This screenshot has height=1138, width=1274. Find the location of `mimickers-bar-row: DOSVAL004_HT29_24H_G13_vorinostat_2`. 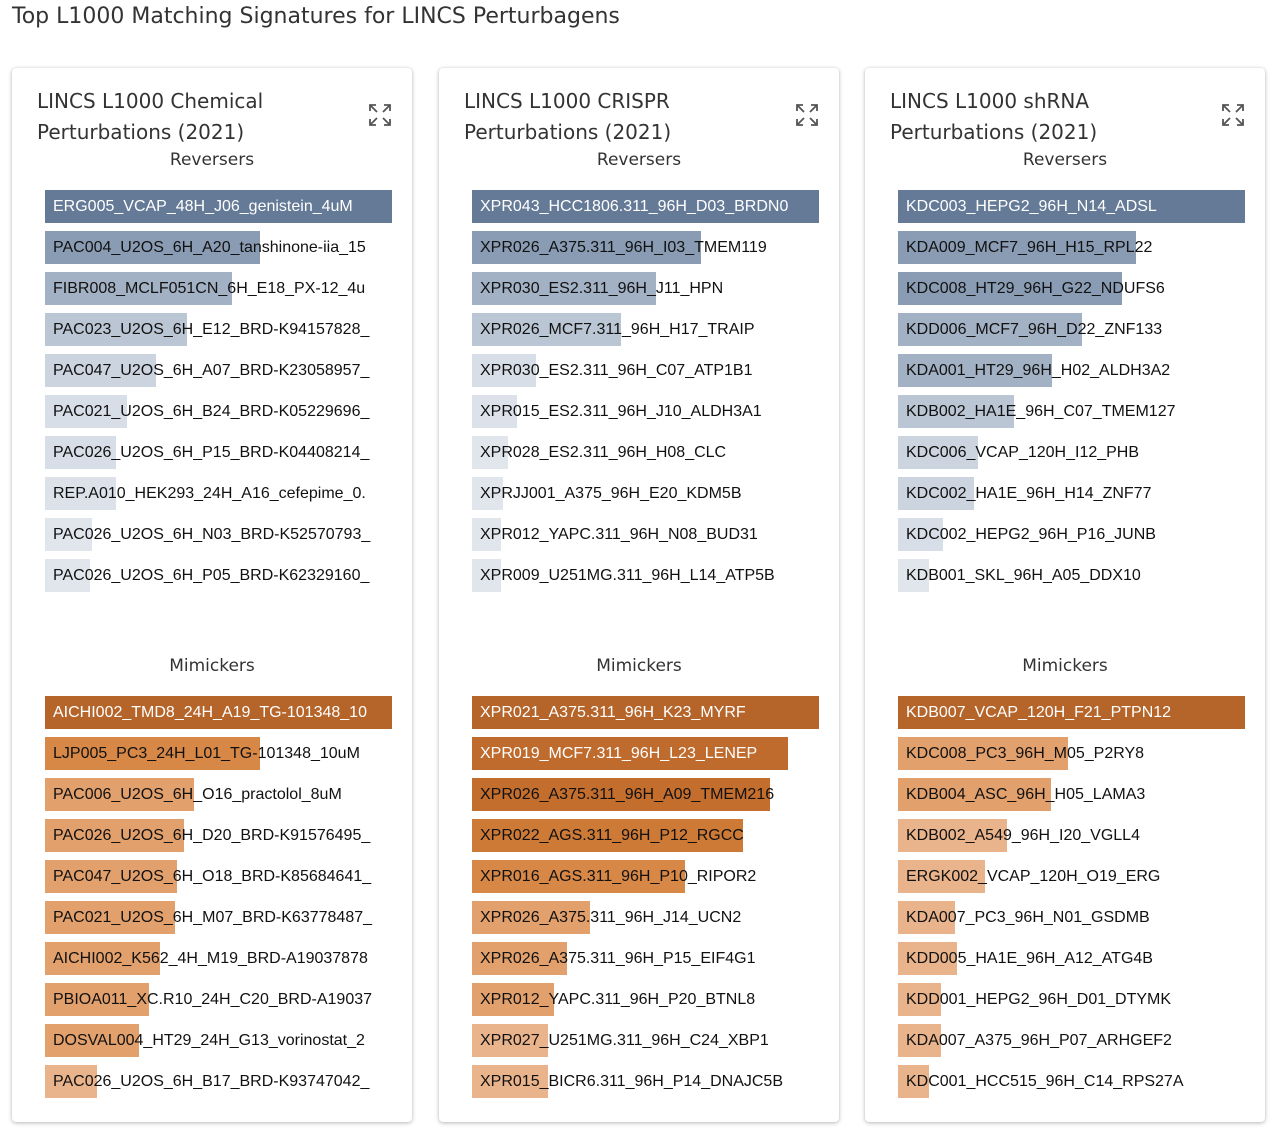

mimickers-bar-row: DOSVAL004_HT29_24H_G13_vorinostat_2 is located at coordinates (222, 1040).